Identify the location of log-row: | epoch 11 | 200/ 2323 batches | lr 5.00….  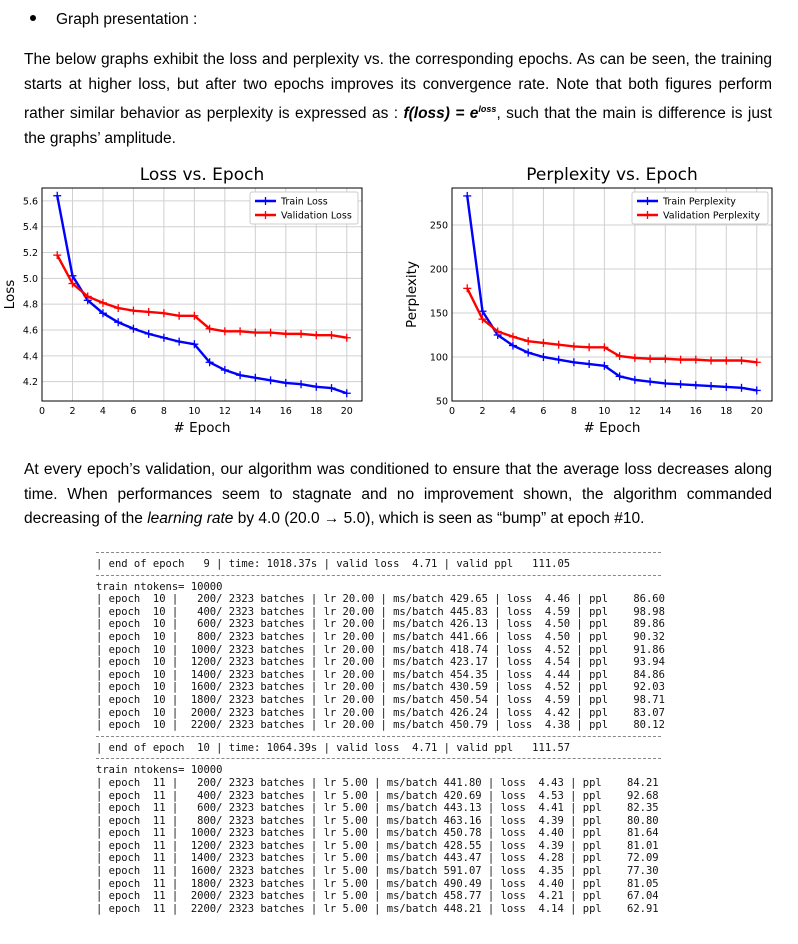
(377, 782).